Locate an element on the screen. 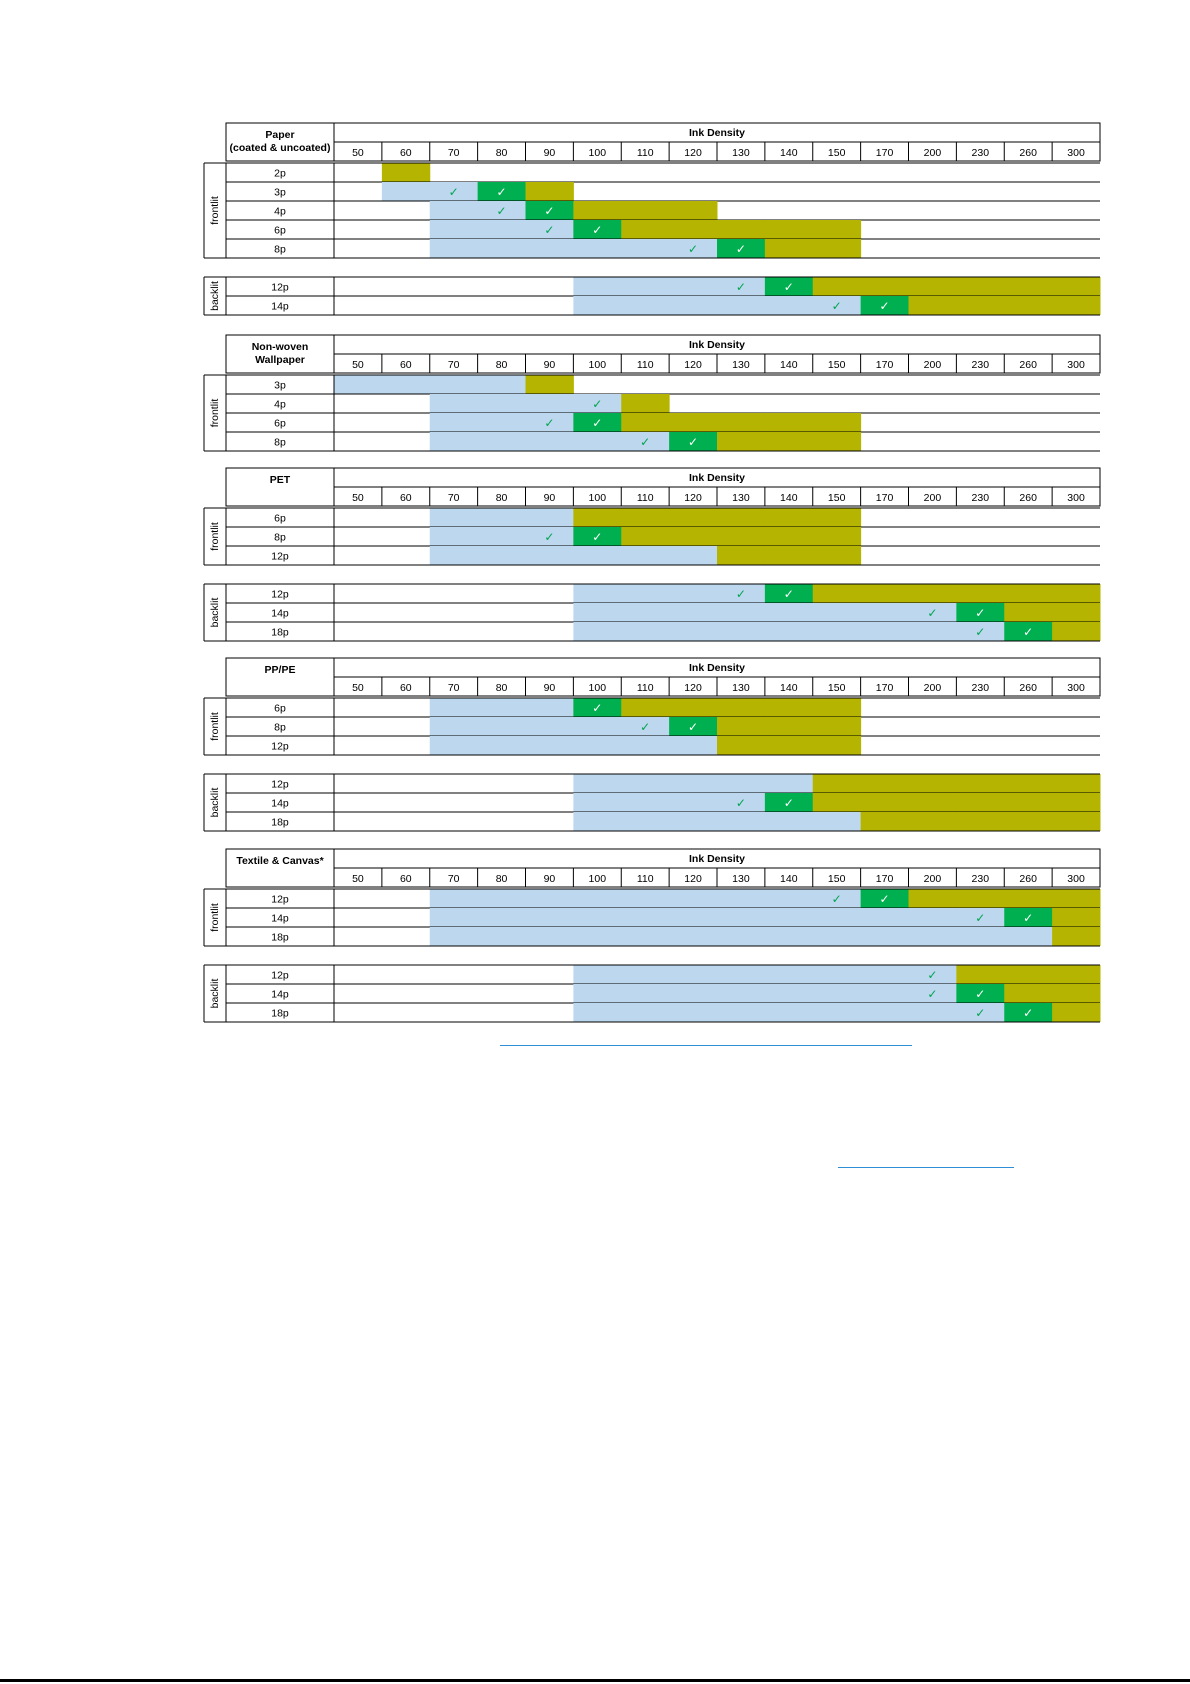 The width and height of the screenshot is (1190, 1684). column-header: 90 is located at coordinates (550, 365).